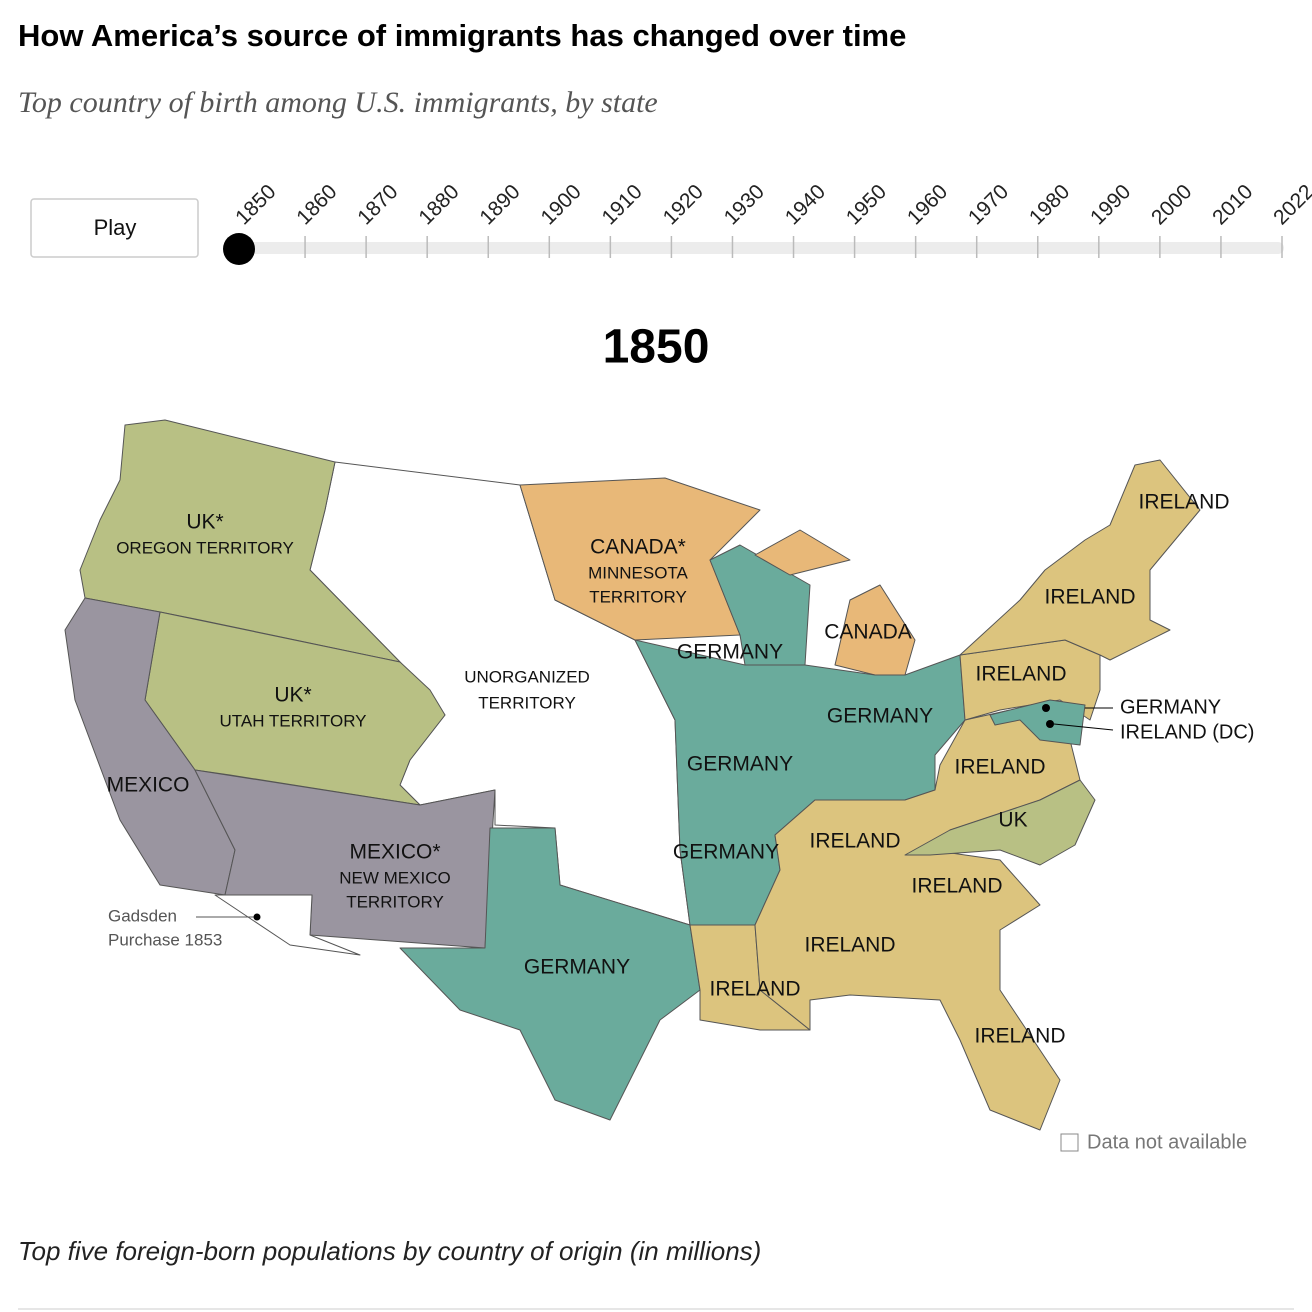 The height and width of the screenshot is (1312, 1312). Describe the element at coordinates (438, 204) in the screenshot. I see `year-label: 1880` at that location.